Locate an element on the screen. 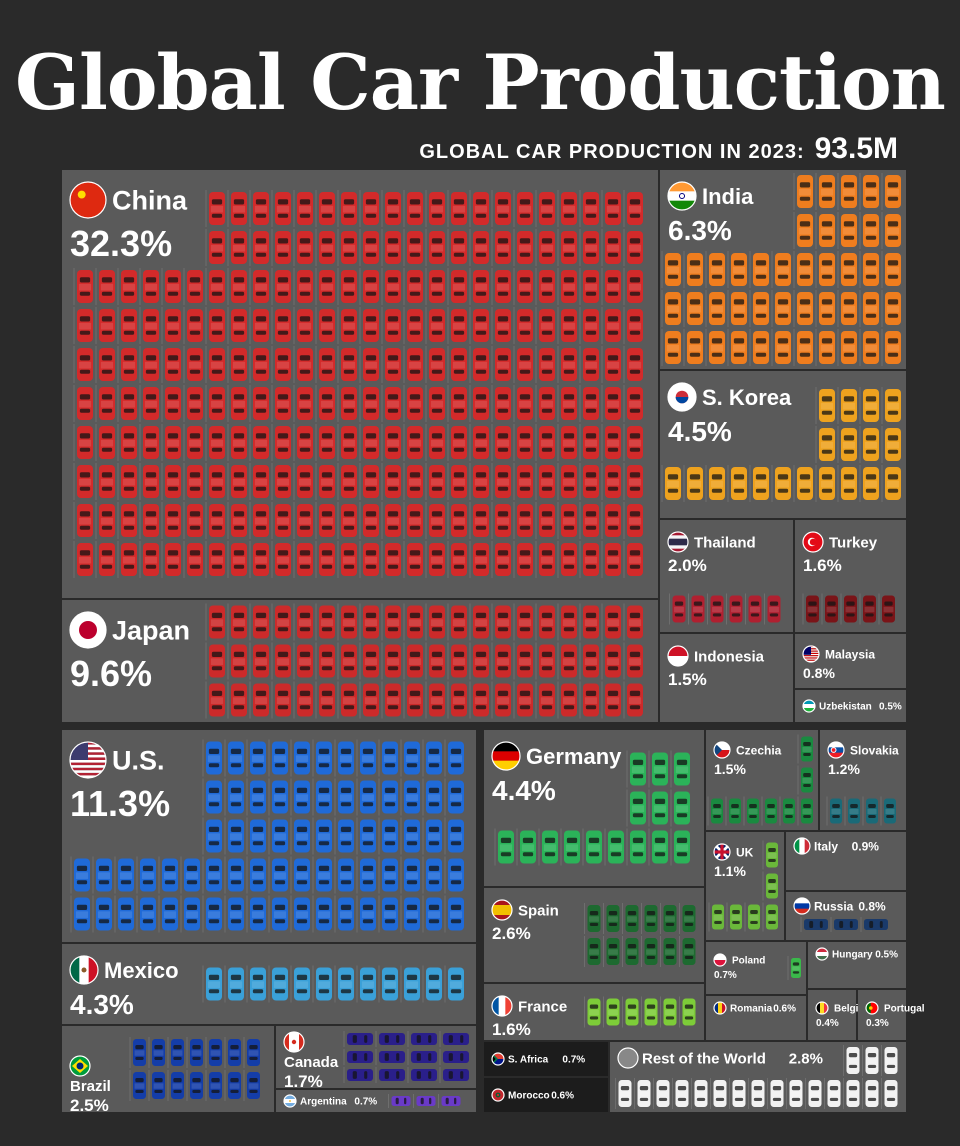 This screenshot has height=1146, width=960. cars-uk is located at coordinates (743, 886).